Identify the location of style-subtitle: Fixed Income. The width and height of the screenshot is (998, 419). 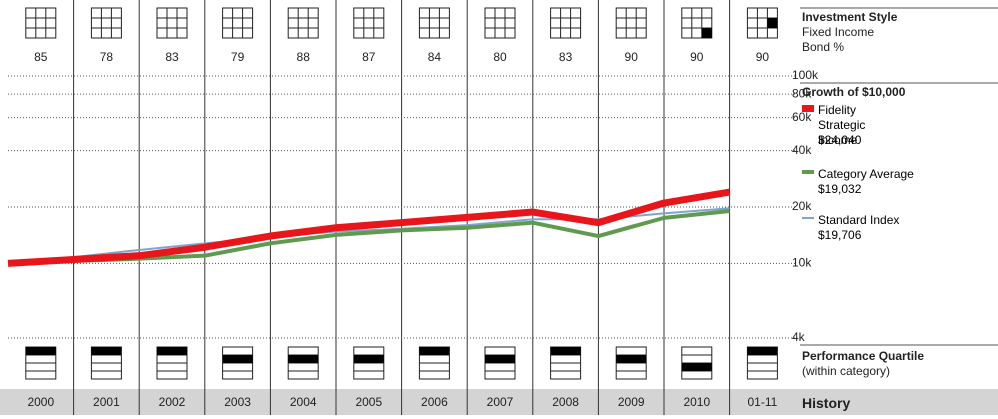
(838, 32).